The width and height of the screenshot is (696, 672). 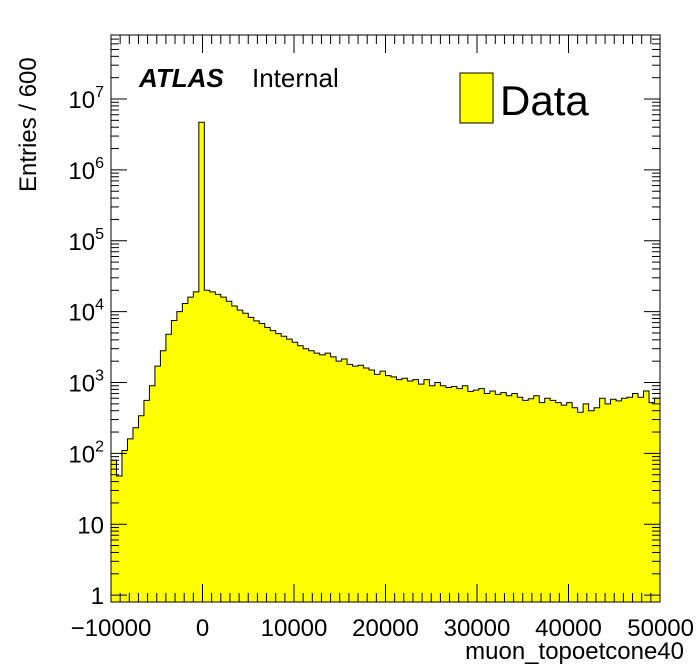 I want to click on y-tick-label: 1, so click(x=97, y=596).